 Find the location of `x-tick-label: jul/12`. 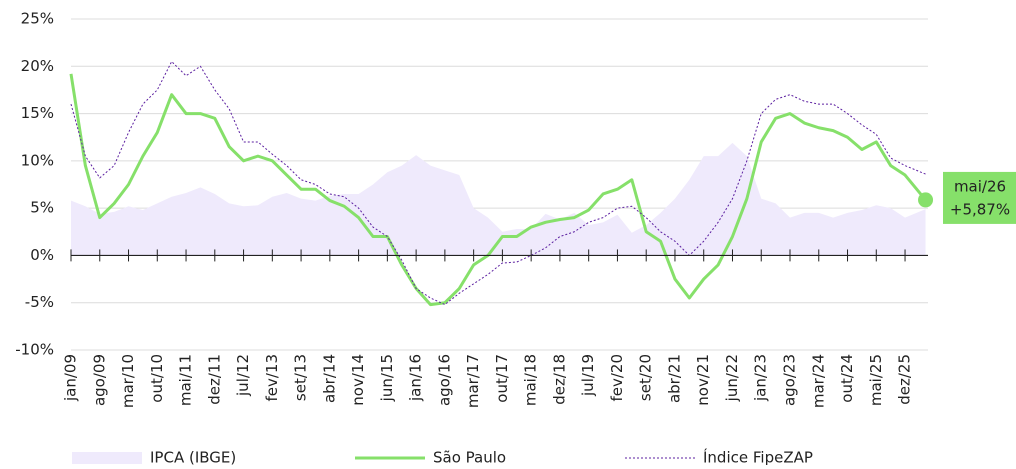

x-tick-label: jul/12 is located at coordinates (243, 375).